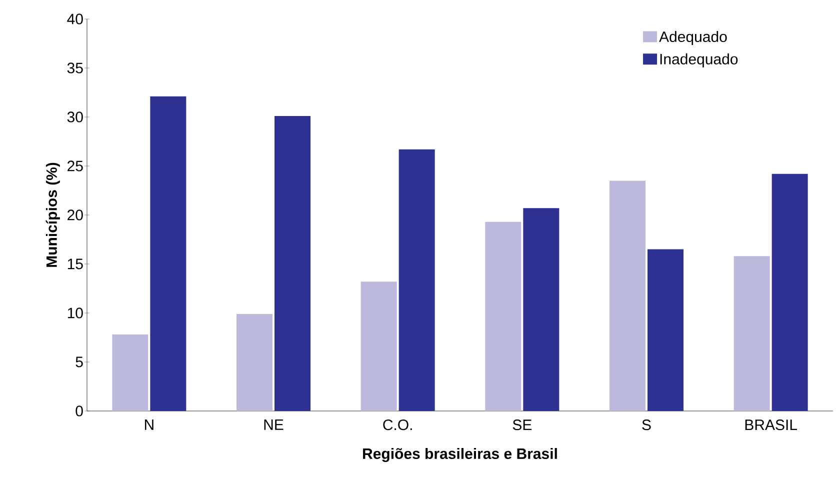 The width and height of the screenshot is (836, 479). Describe the element at coordinates (79, 362) in the screenshot. I see `y-tick-label: 5` at that location.